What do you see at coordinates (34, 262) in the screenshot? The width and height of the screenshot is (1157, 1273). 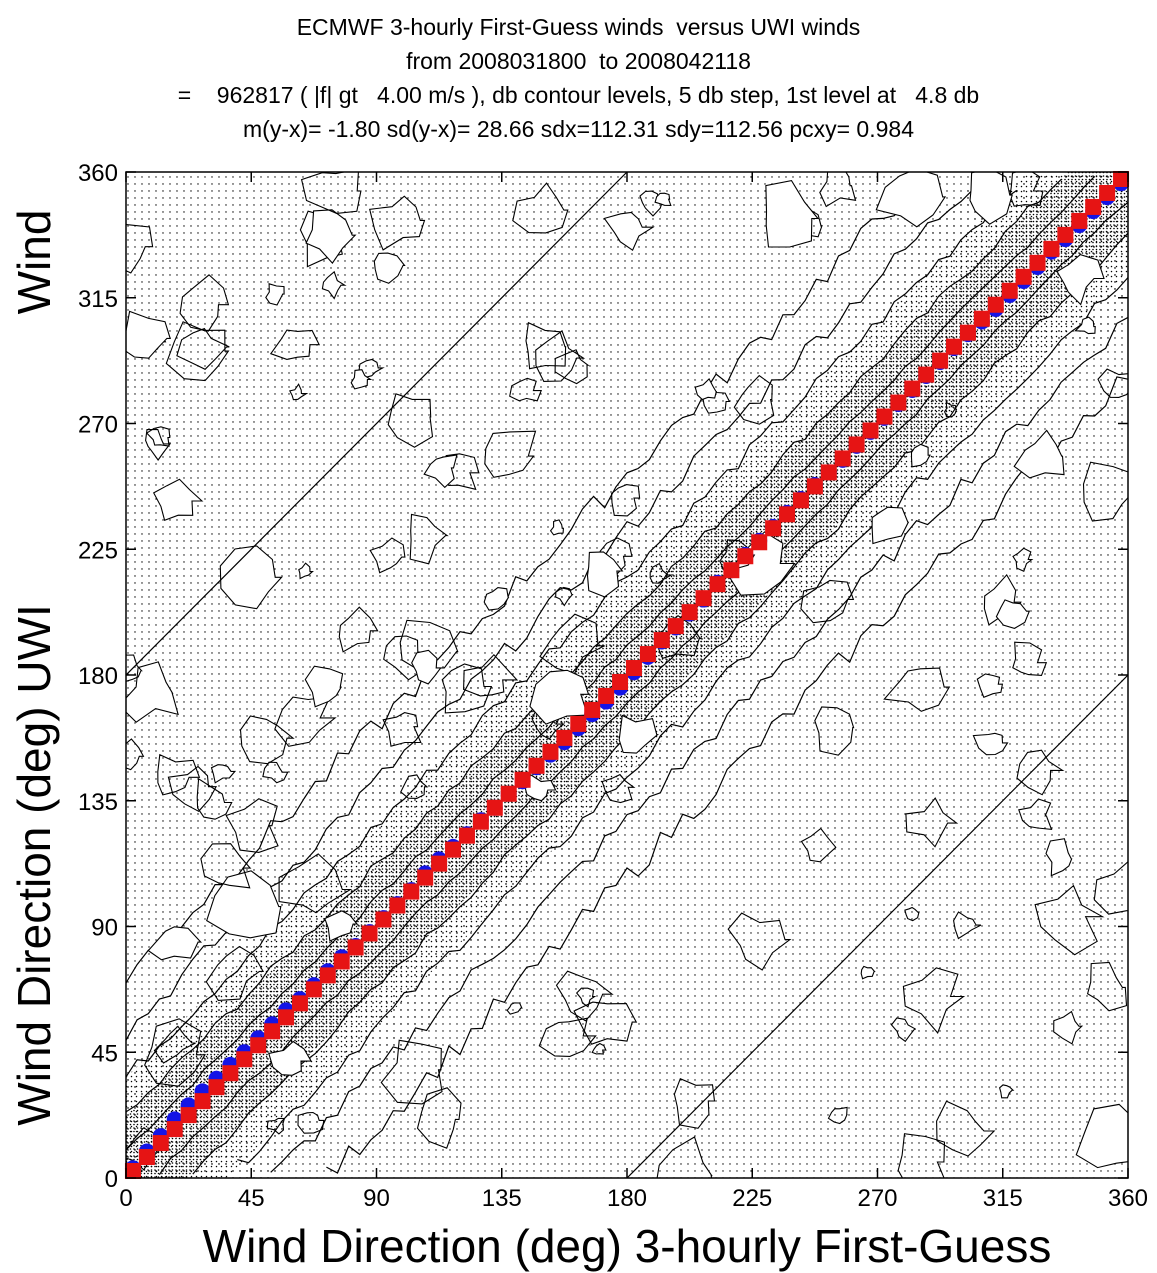 I see `y-axis-title-top: Wind` at bounding box center [34, 262].